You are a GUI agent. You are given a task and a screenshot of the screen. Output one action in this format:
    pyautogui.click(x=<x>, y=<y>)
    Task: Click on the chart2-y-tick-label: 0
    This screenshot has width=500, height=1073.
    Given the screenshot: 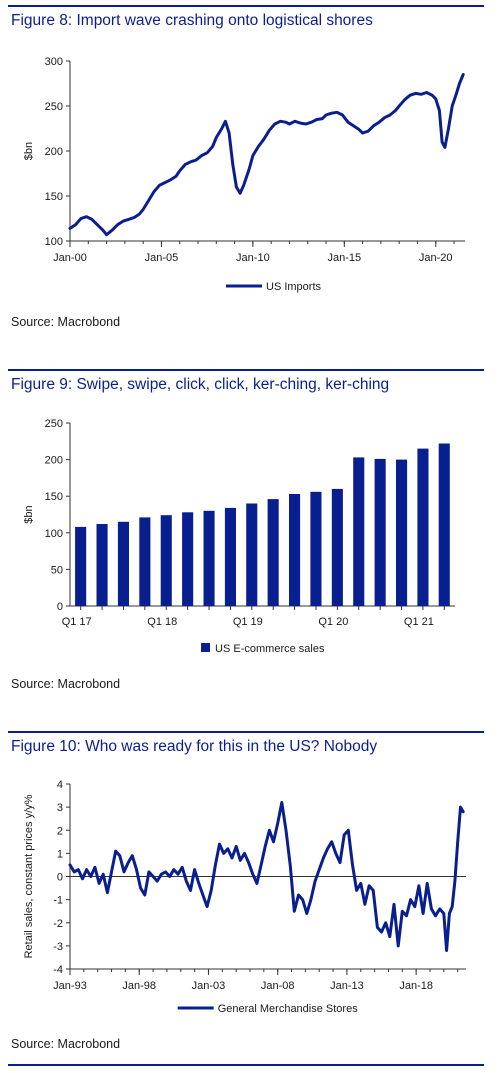 What is the action you would take?
    pyautogui.click(x=60, y=878)
    